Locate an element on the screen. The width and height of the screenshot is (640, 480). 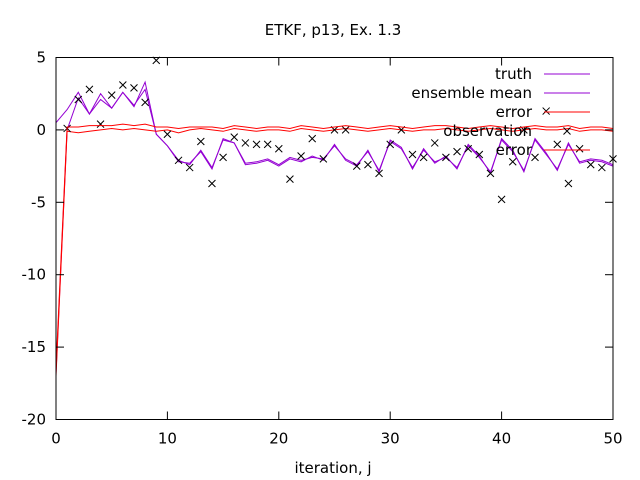
y-tick-label: -20 is located at coordinates (34, 420).